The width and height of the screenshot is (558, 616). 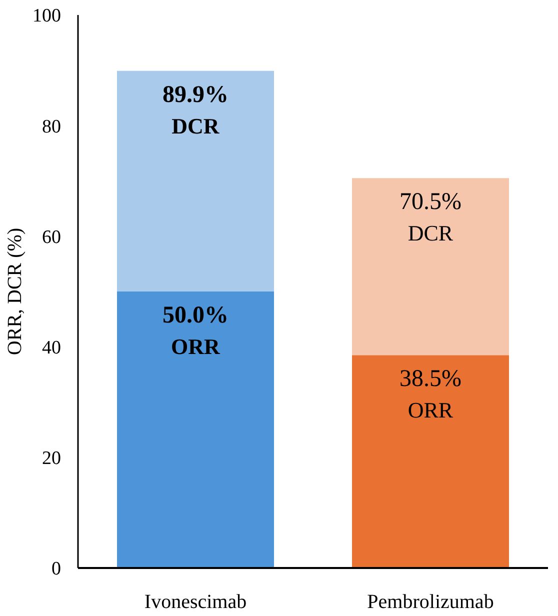 What do you see at coordinates (196, 125) in the screenshot?
I see `series-label: DCR` at bounding box center [196, 125].